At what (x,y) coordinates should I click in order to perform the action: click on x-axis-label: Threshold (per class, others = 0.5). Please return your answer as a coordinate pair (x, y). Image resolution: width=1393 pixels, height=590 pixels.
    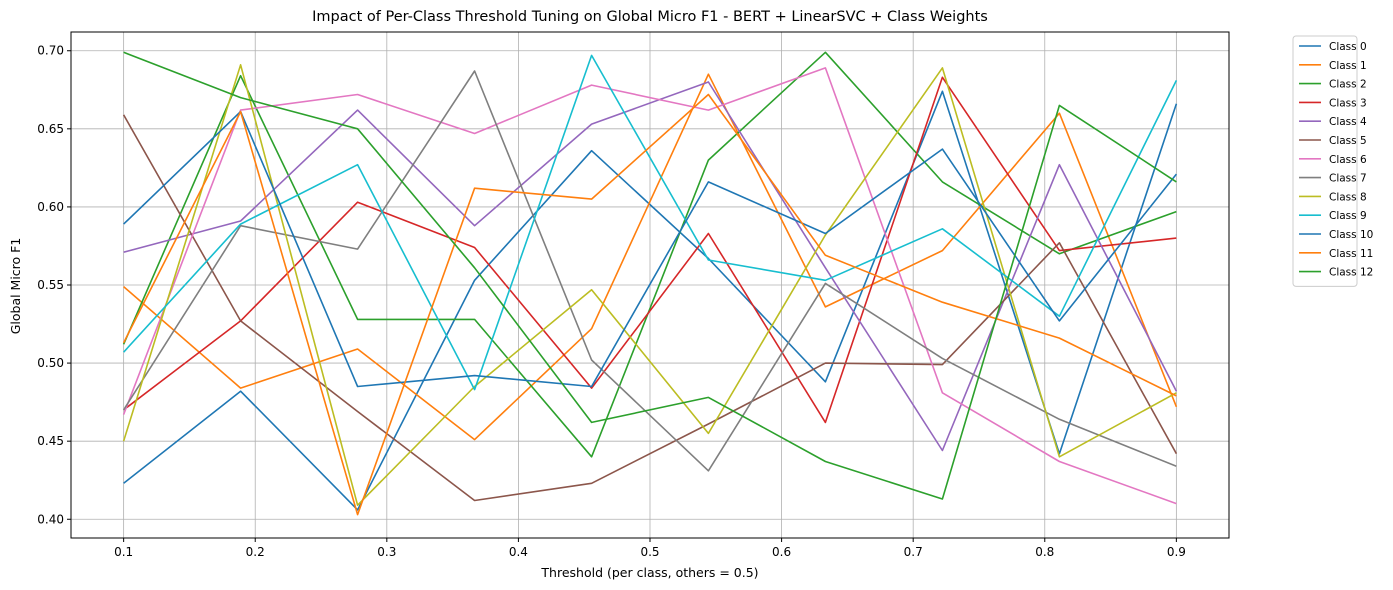
    Looking at the image, I should click on (649, 572).